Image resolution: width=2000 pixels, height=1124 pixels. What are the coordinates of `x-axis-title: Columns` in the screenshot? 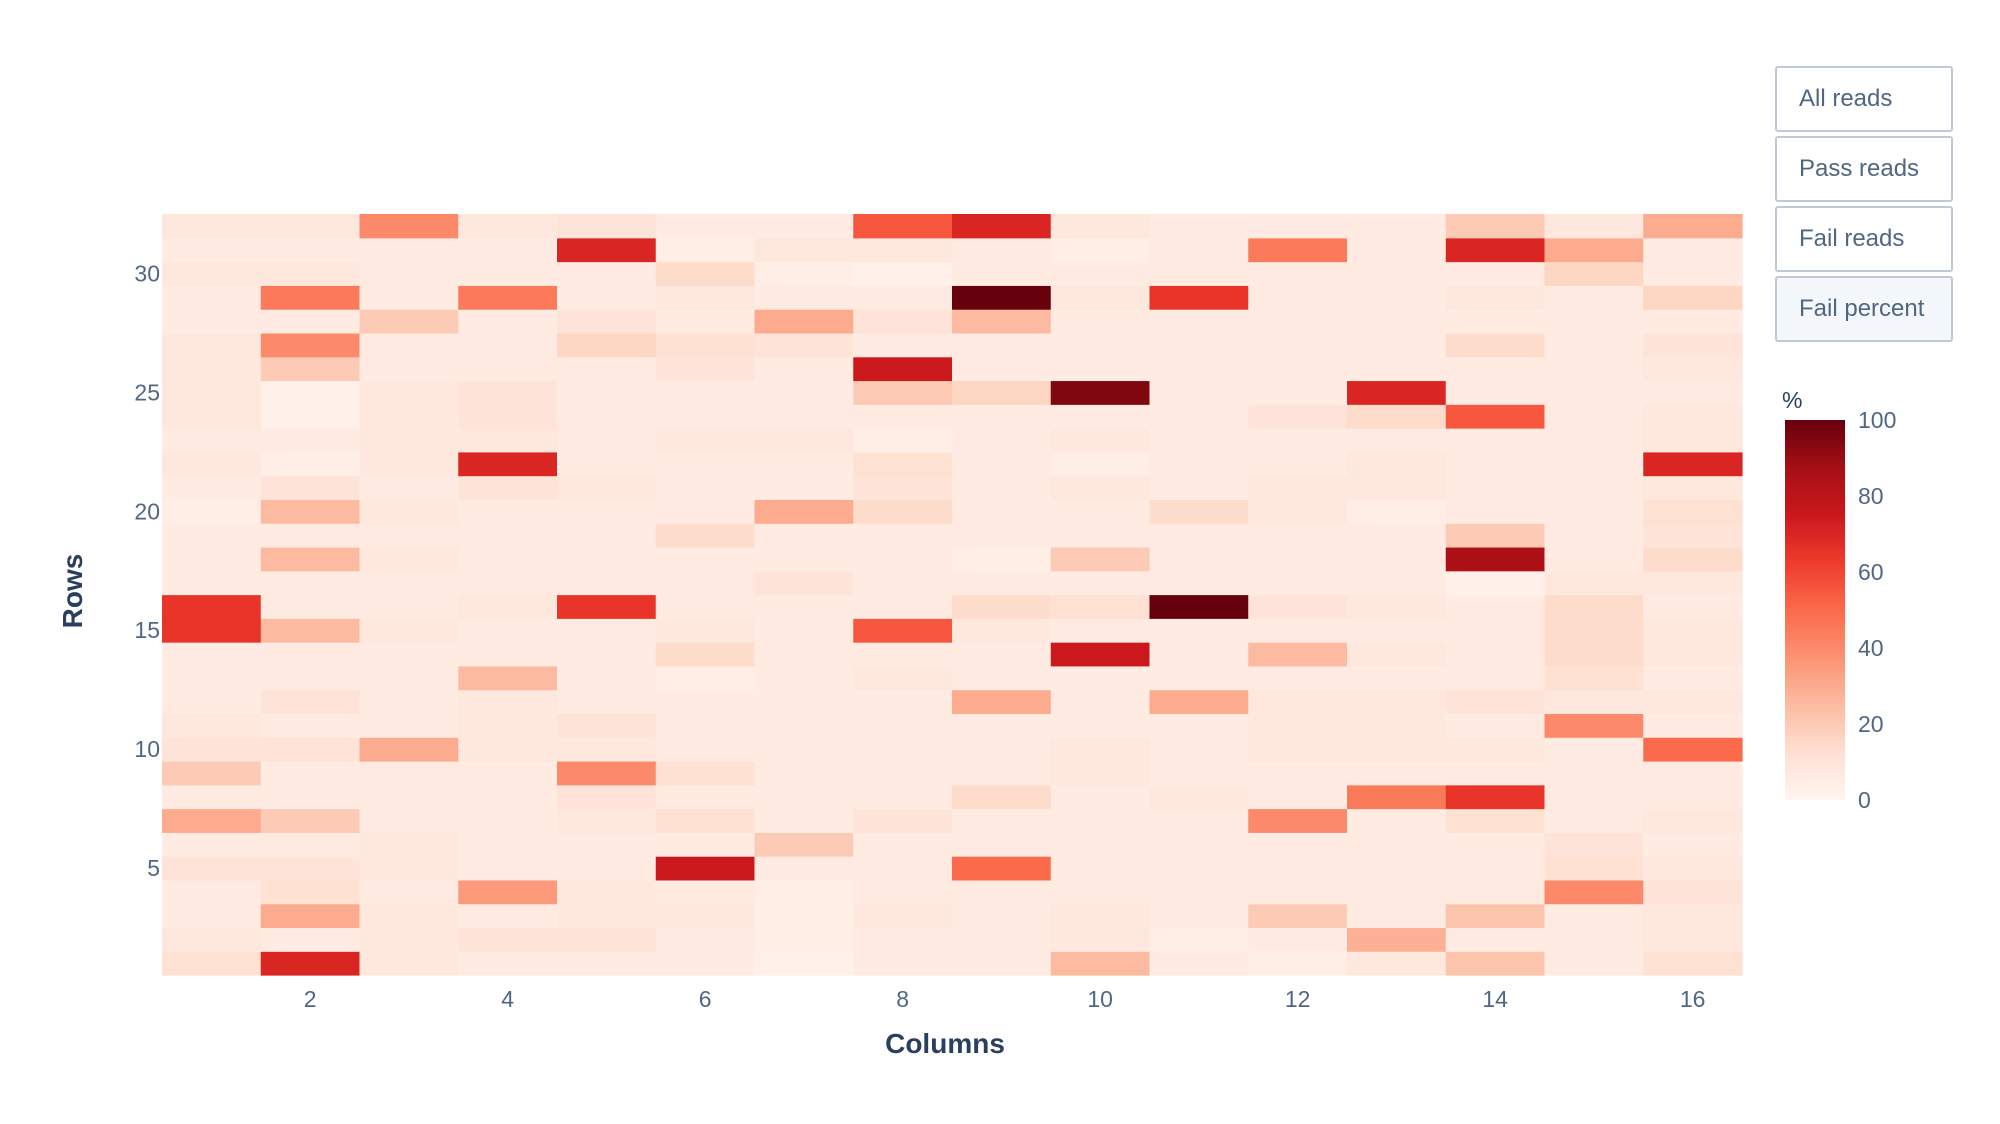 It's located at (945, 1043).